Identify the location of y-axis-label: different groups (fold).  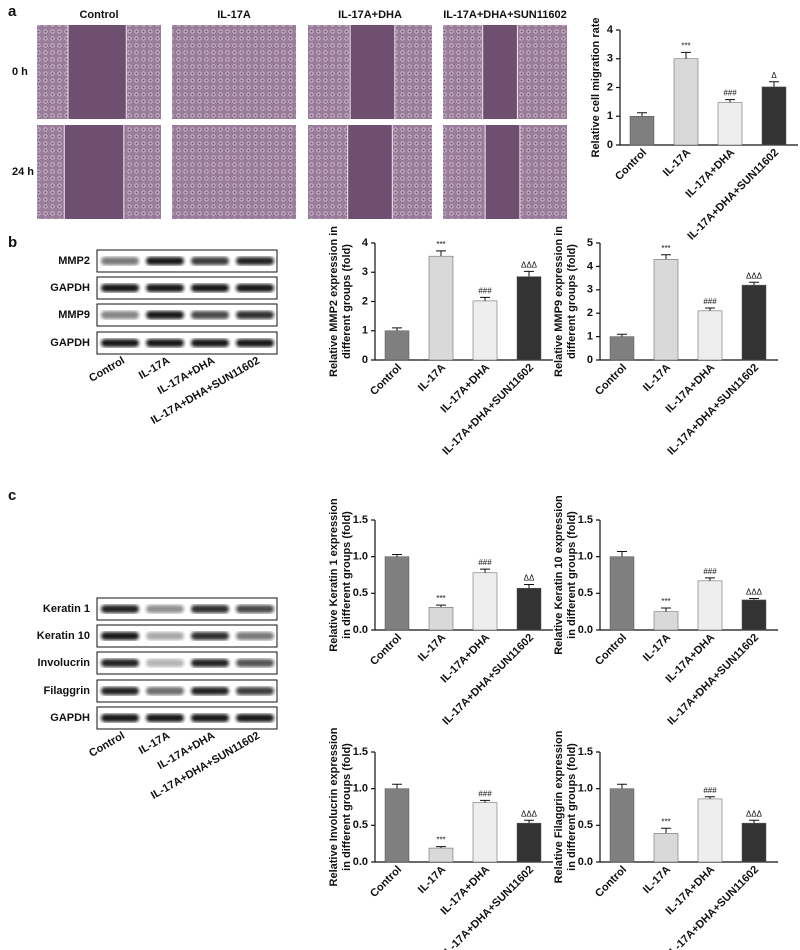
(347, 301).